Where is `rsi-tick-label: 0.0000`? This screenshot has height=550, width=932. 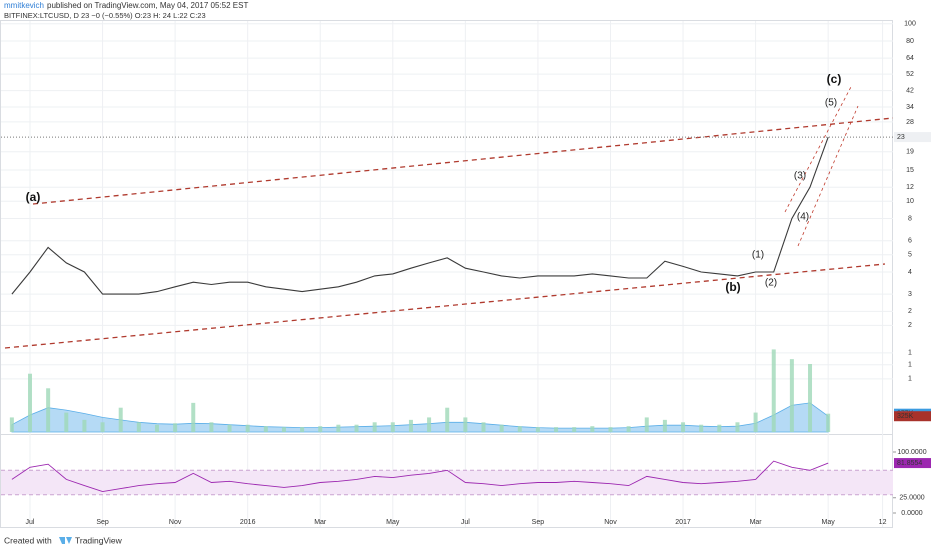 rsi-tick-label: 0.0000 is located at coordinates (912, 513).